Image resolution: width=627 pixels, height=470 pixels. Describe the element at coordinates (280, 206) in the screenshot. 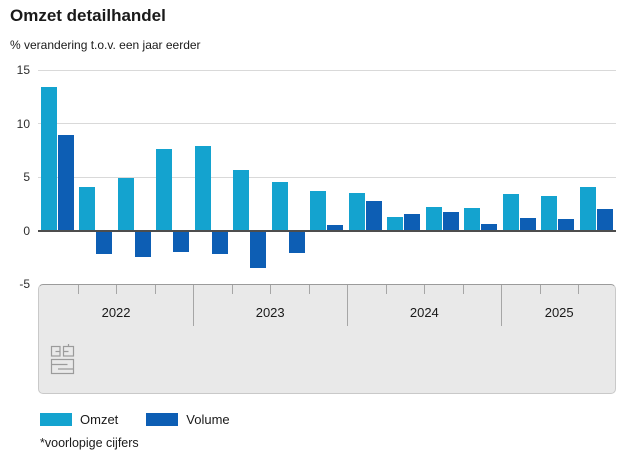

I see `bar-omzet-2023-Q3` at that location.